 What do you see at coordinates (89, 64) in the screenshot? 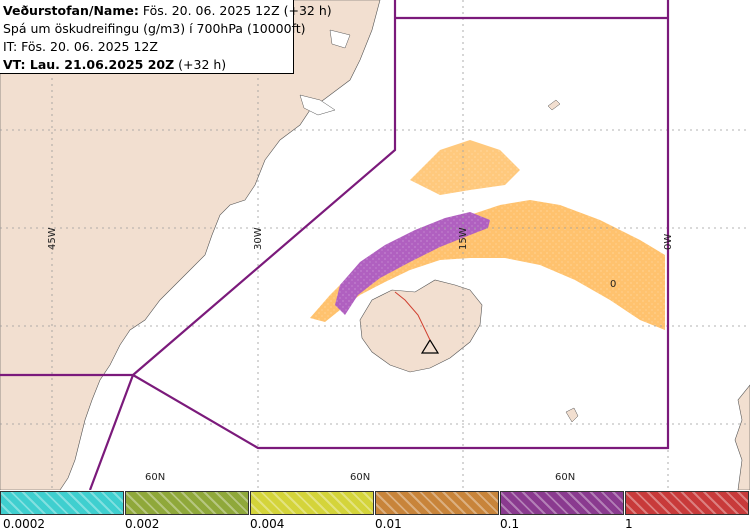
I see `header-valid-time: VT: Lau. 21.06.2025 20Z` at bounding box center [89, 64].